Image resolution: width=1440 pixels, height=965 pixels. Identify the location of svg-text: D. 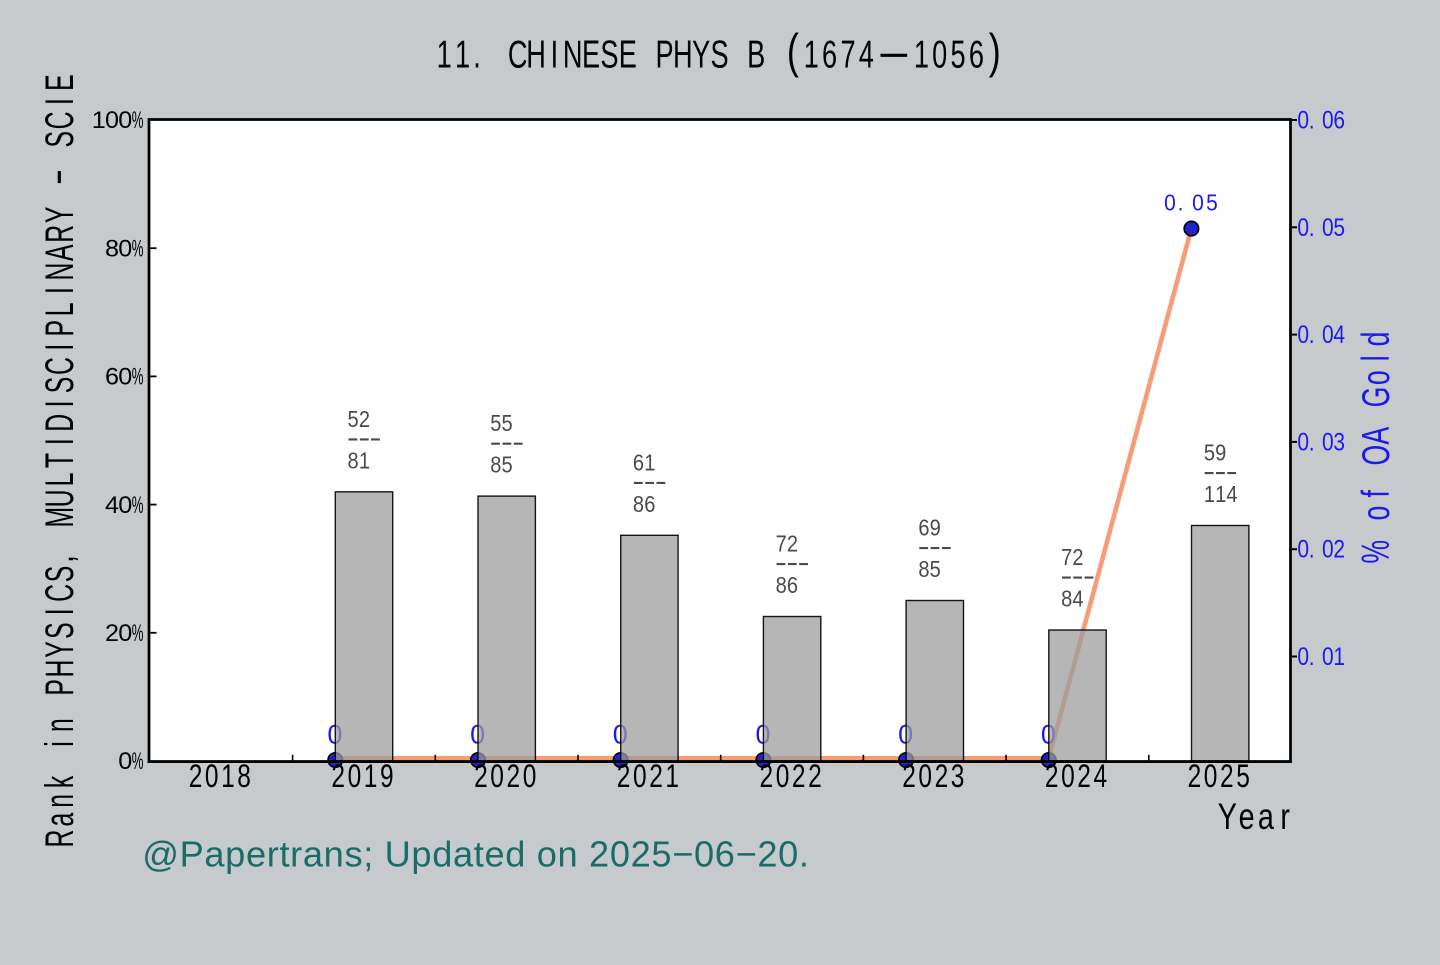
(60, 423).